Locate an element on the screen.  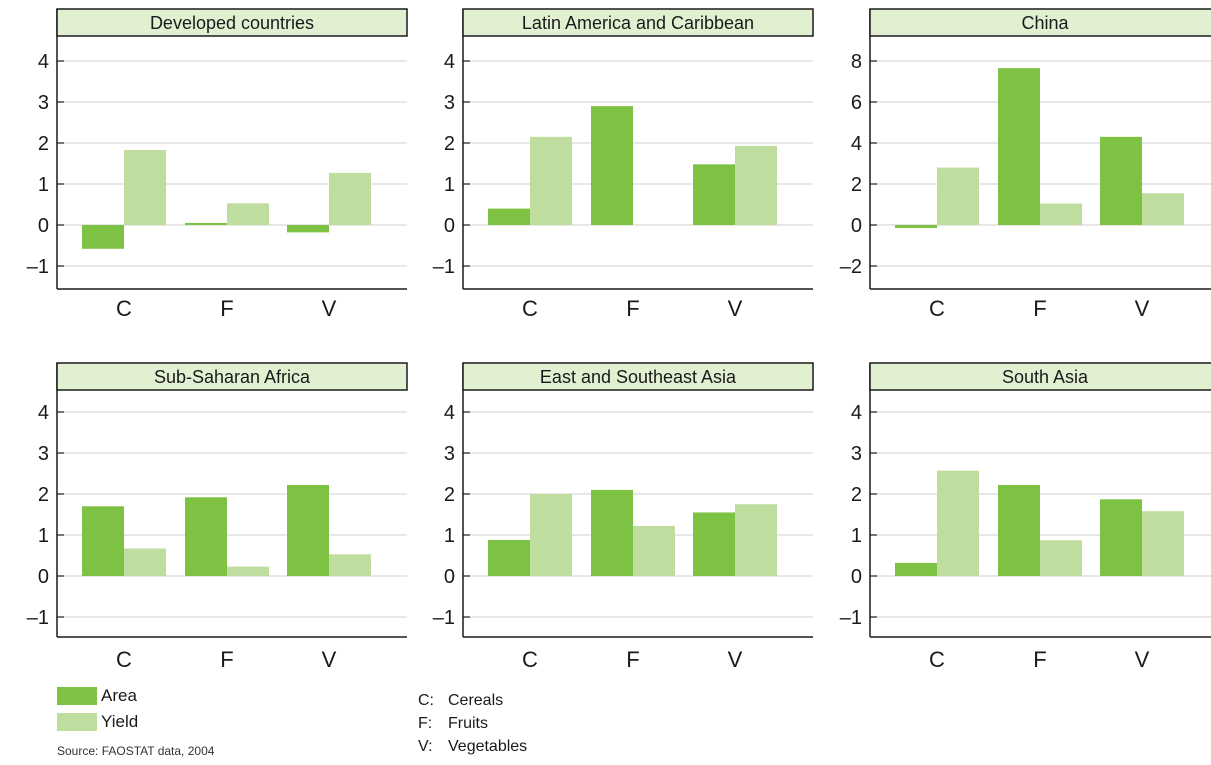
panel-china: 8 6 4 2 0 –2 C F V China is located at coordinates (1025, 164).